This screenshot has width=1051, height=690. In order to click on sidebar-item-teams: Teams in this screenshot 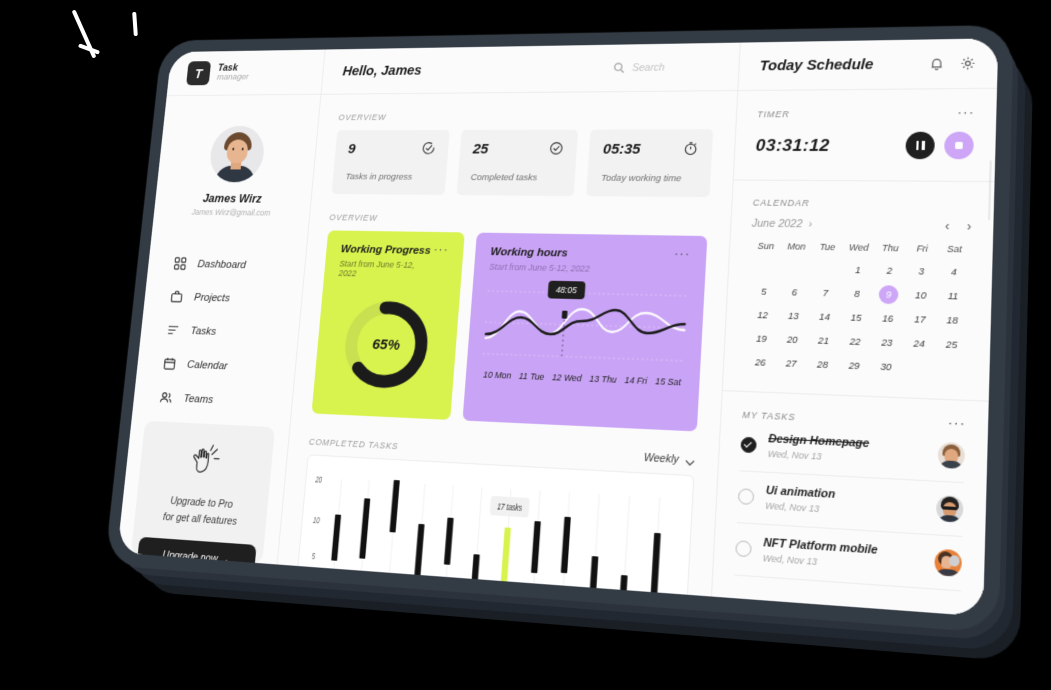, I will do `click(212, 400)`.